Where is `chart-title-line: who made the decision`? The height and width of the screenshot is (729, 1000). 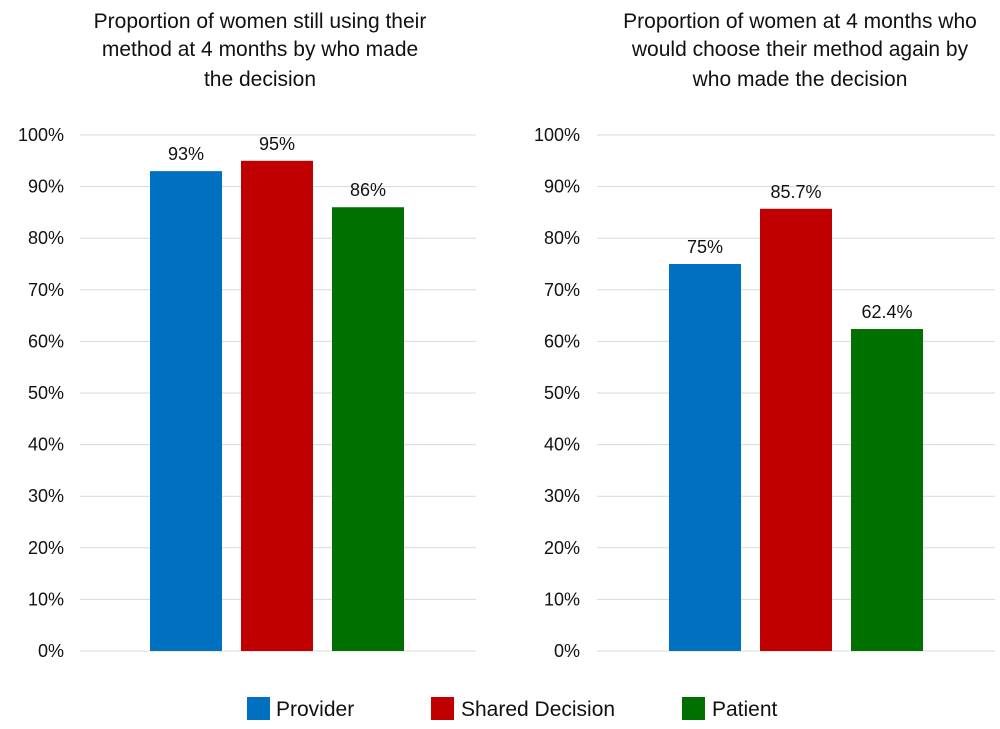 chart-title-line: who made the decision is located at coordinates (800, 79).